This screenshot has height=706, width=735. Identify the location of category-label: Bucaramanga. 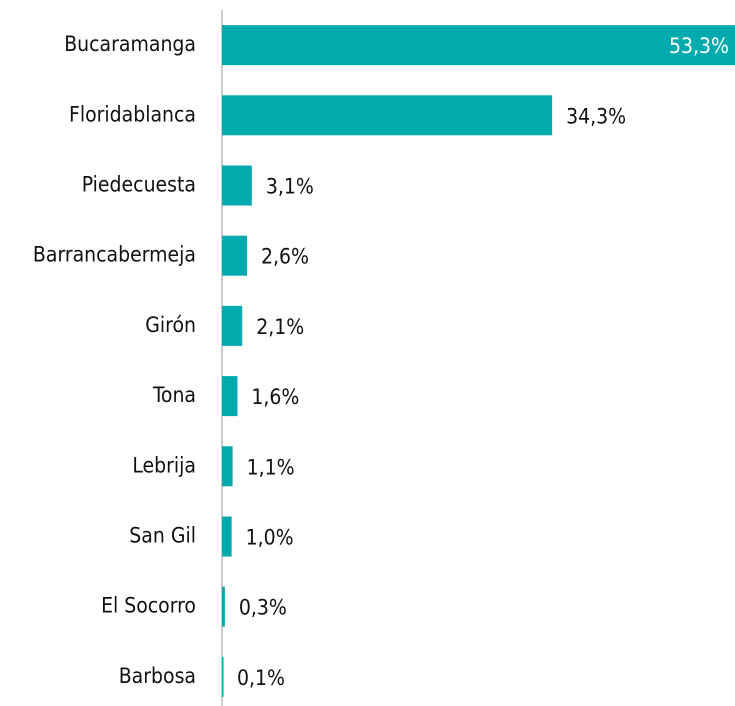
(130, 44).